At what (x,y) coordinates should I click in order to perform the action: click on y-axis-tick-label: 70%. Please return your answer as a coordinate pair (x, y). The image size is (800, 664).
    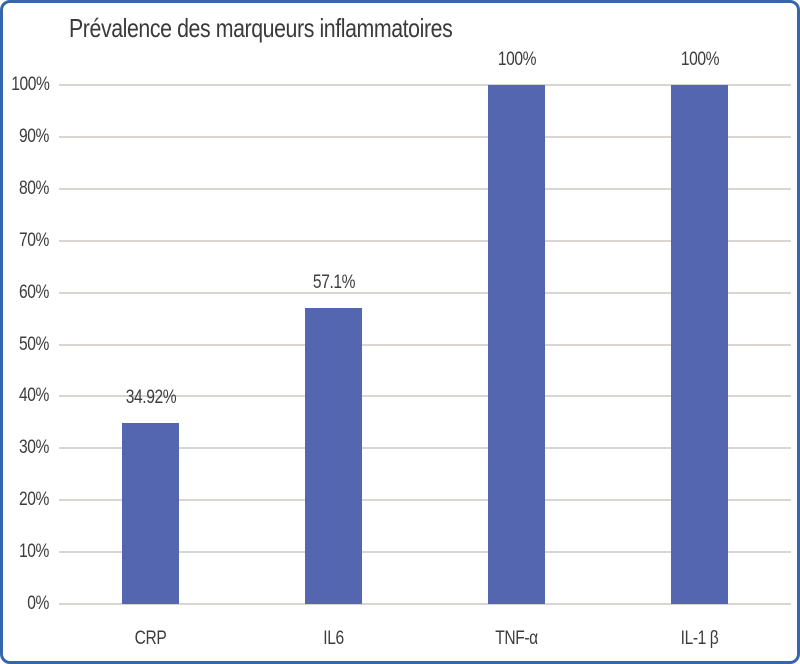
    Looking at the image, I should click on (34, 240).